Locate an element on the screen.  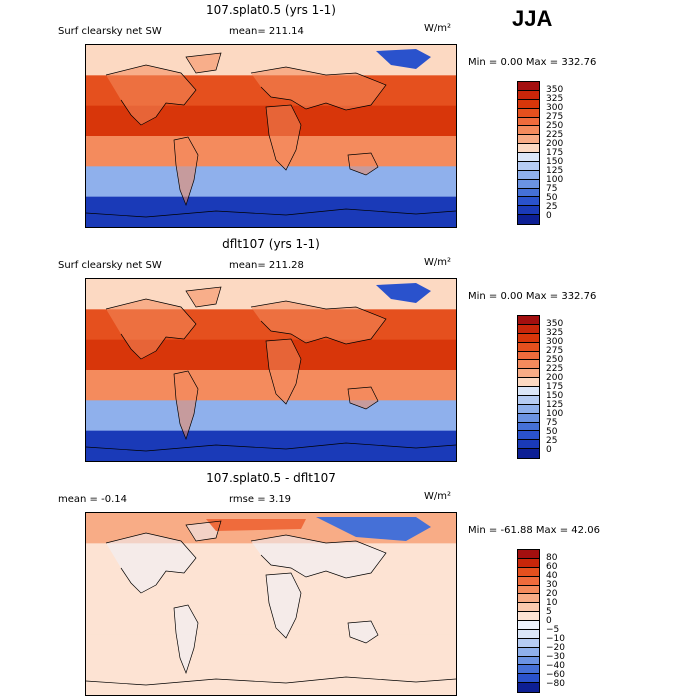
colorbar-tick-label: 200 is located at coordinates (555, 143).